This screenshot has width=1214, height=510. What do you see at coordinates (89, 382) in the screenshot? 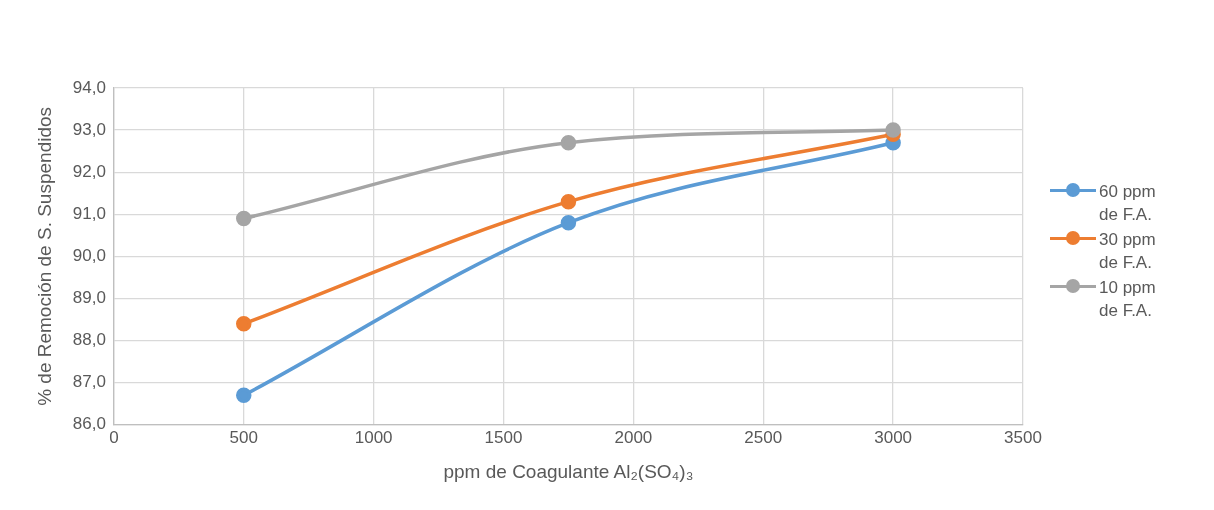
I see `y-tick-label: 87,0` at bounding box center [89, 382].